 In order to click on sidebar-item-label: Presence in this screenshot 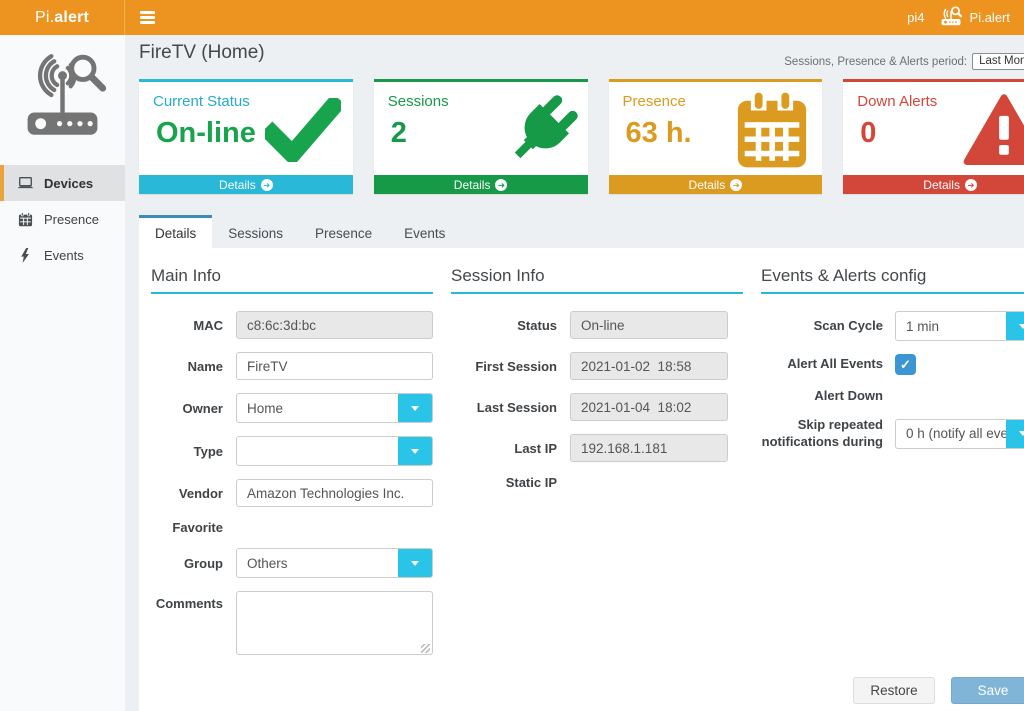, I will do `click(71, 219)`.